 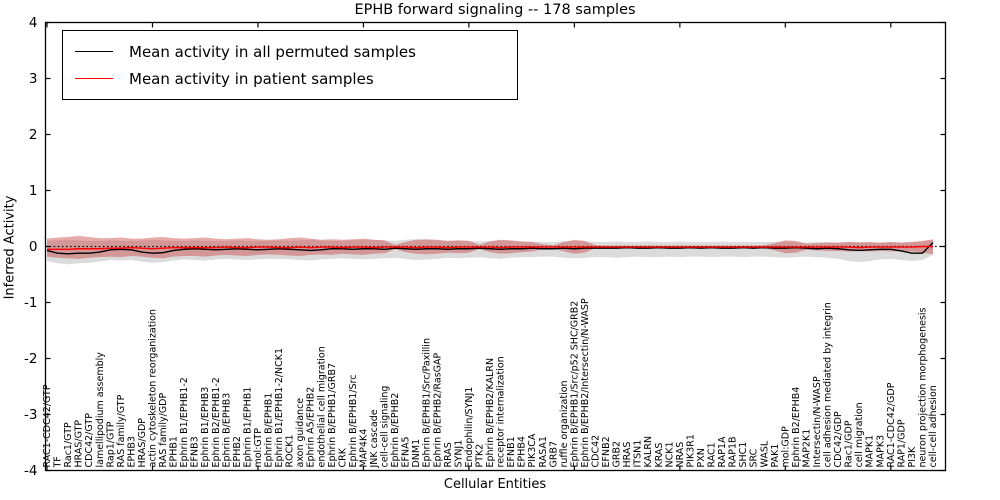 What do you see at coordinates (205, 427) in the screenshot?
I see `x-category-label: Ephrin B1/EPHB3` at bounding box center [205, 427].